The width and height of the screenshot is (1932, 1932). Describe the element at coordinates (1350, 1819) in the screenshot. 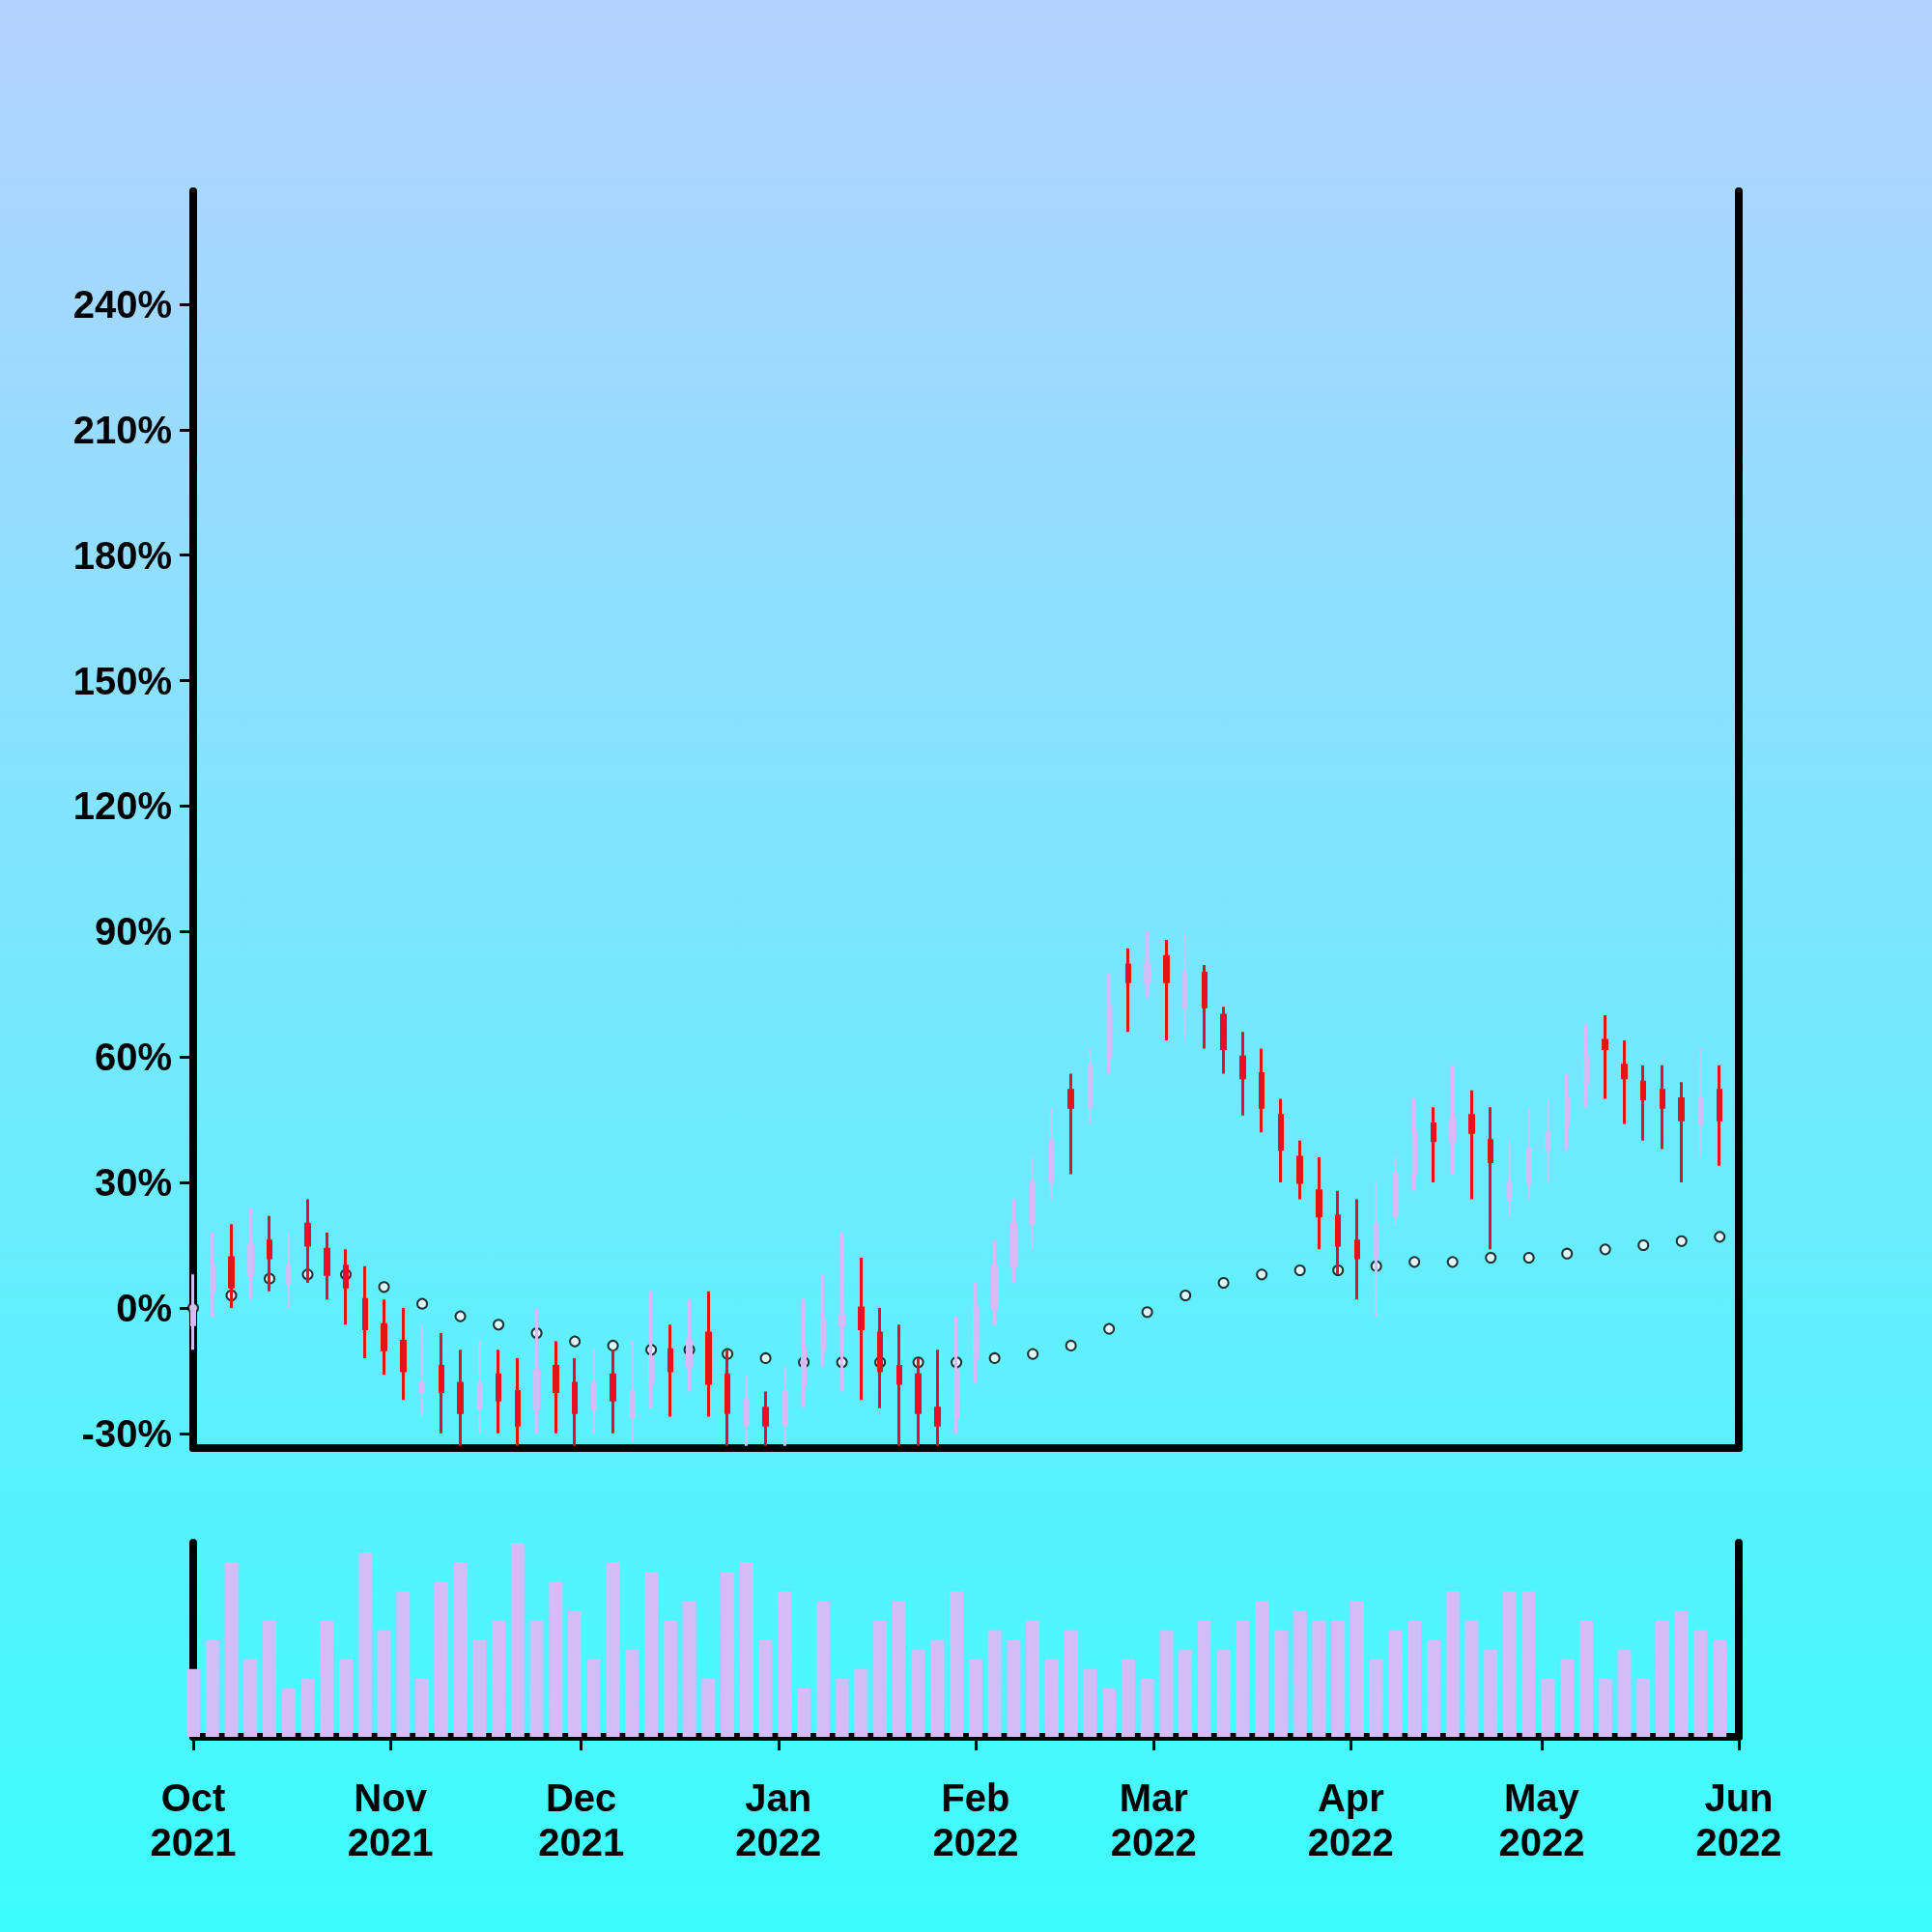

I see `x-tick-label: Apr 2022` at that location.